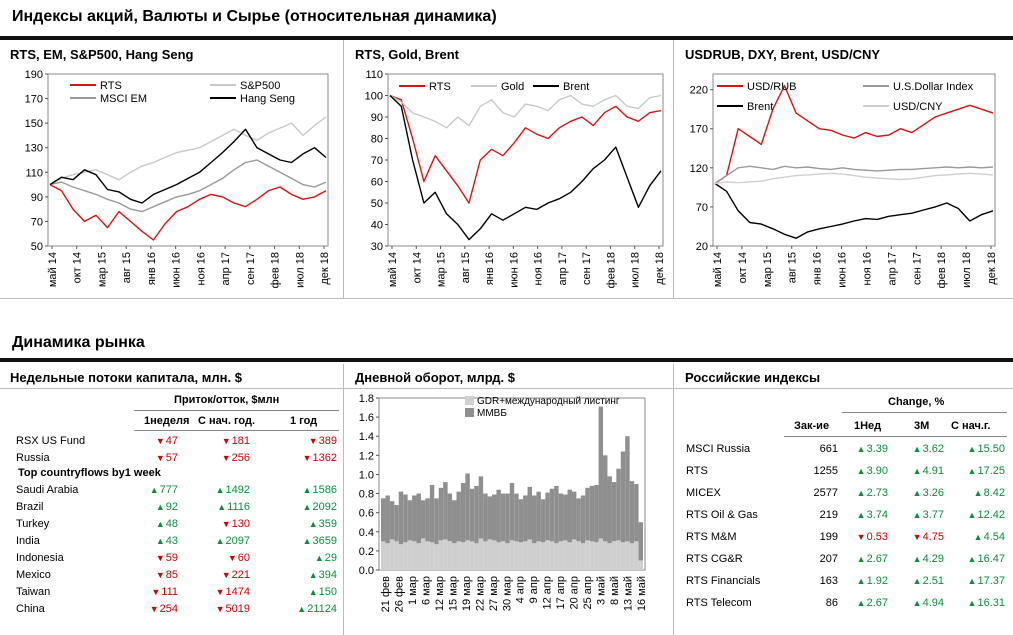 The width and height of the screenshot is (1013, 635). What do you see at coordinates (123, 99) in the screenshot?
I see `legend-label: MSCI EM` at bounding box center [123, 99].